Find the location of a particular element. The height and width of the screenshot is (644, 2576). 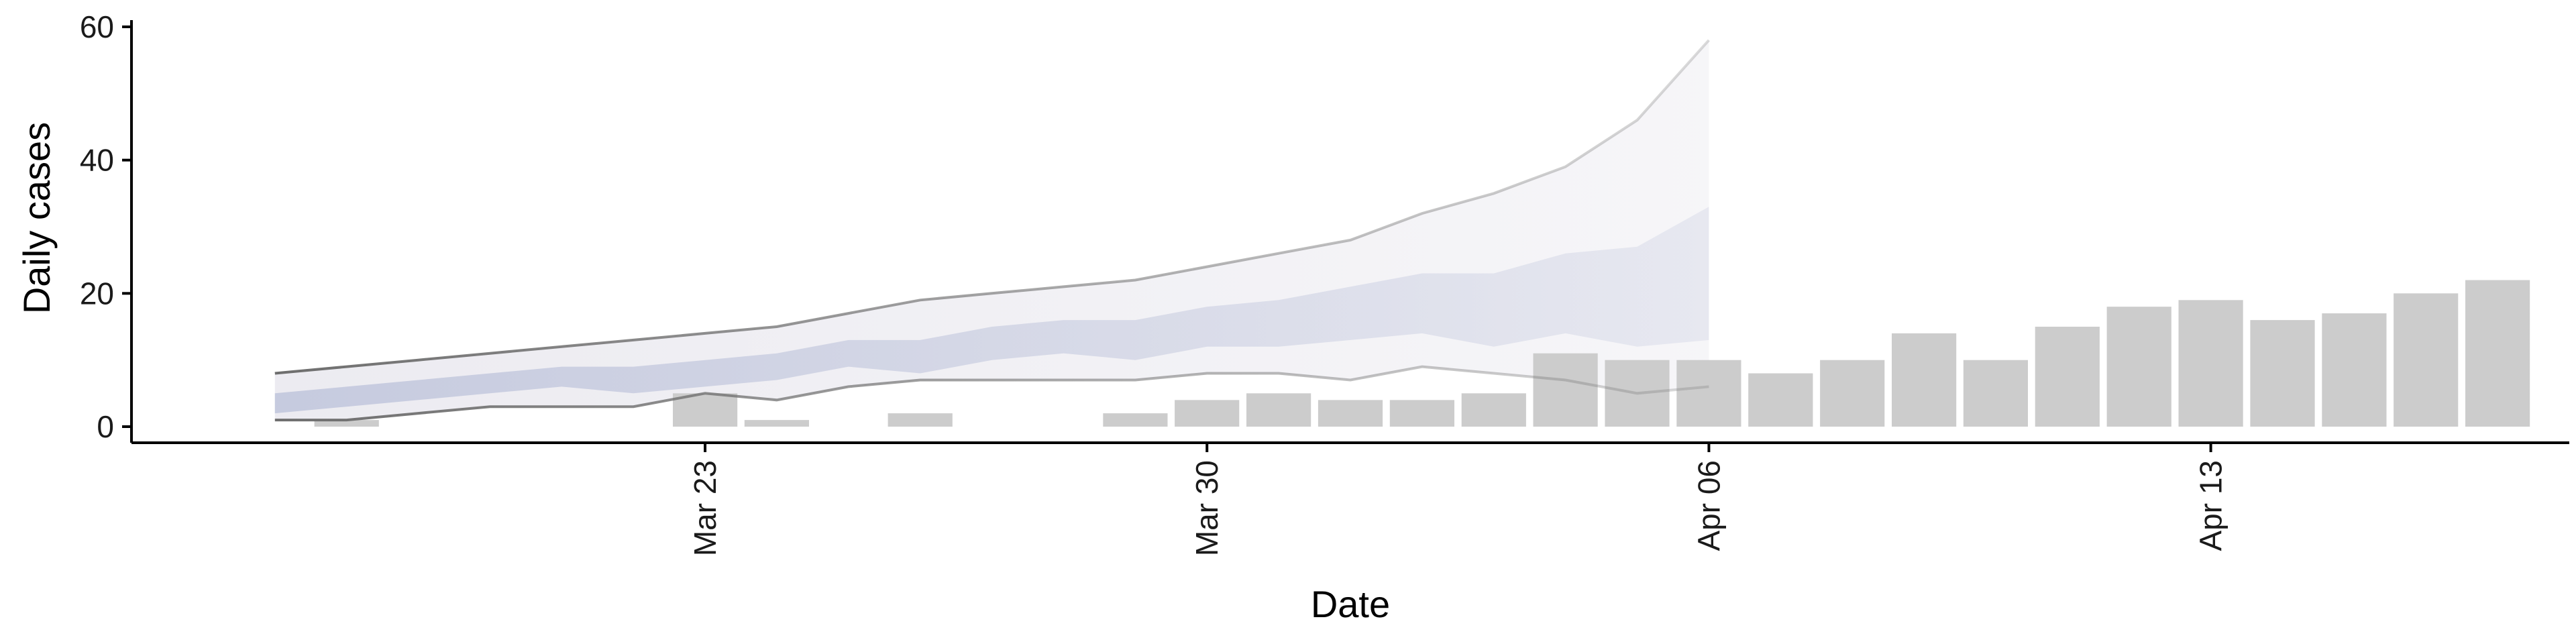

y-tick-label: 0 is located at coordinates (105, 426).